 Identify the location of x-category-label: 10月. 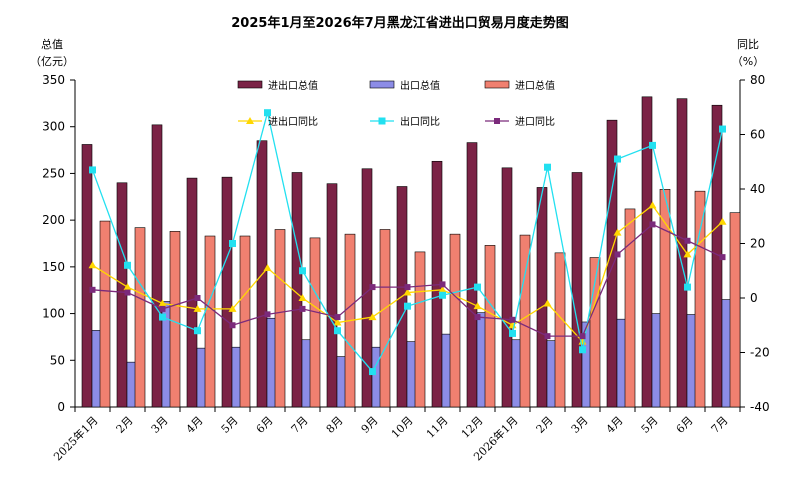
(402, 427).